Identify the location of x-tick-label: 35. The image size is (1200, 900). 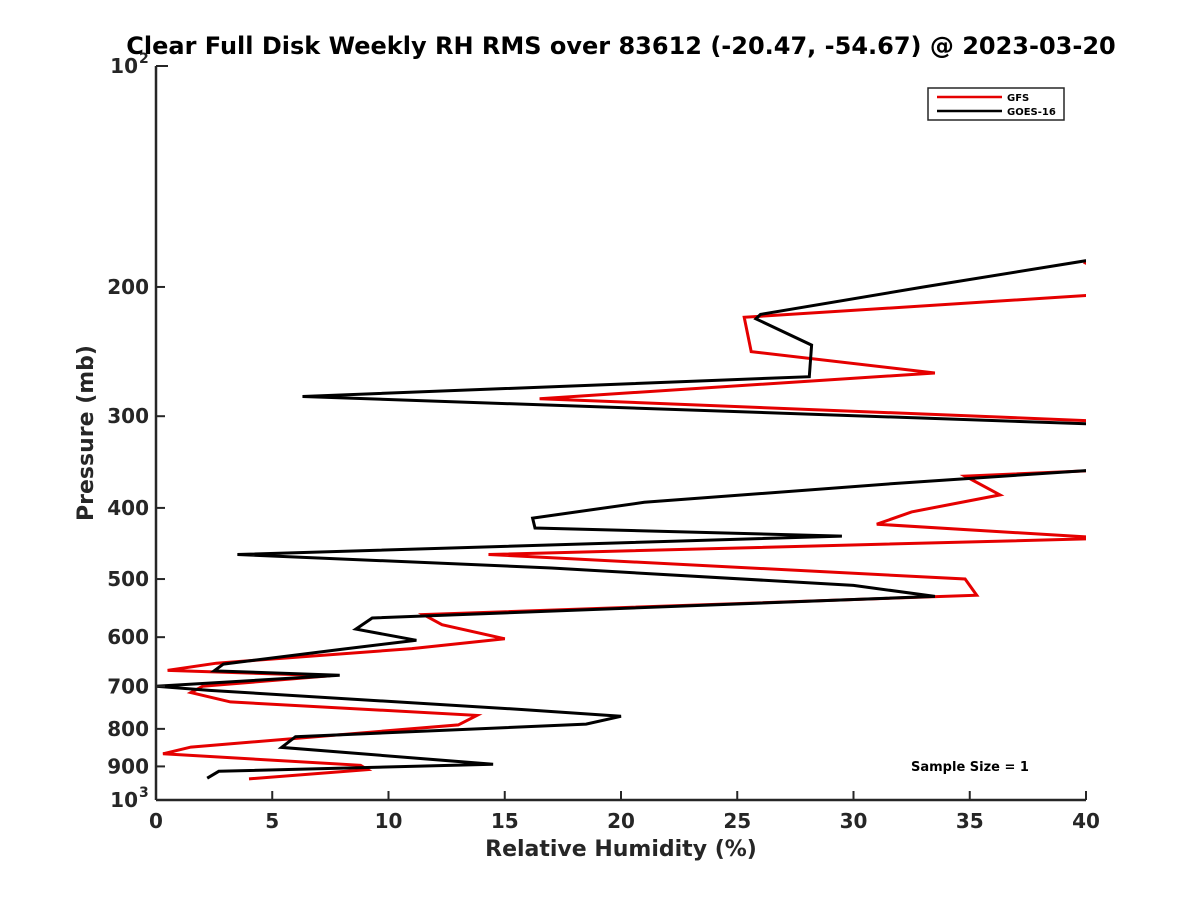
(970, 821).